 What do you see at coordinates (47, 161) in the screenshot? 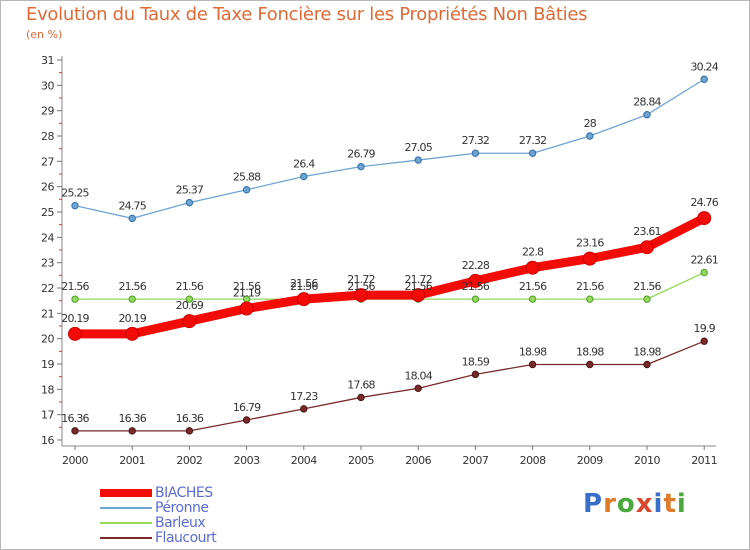
I see `y-tick-label: 27` at bounding box center [47, 161].